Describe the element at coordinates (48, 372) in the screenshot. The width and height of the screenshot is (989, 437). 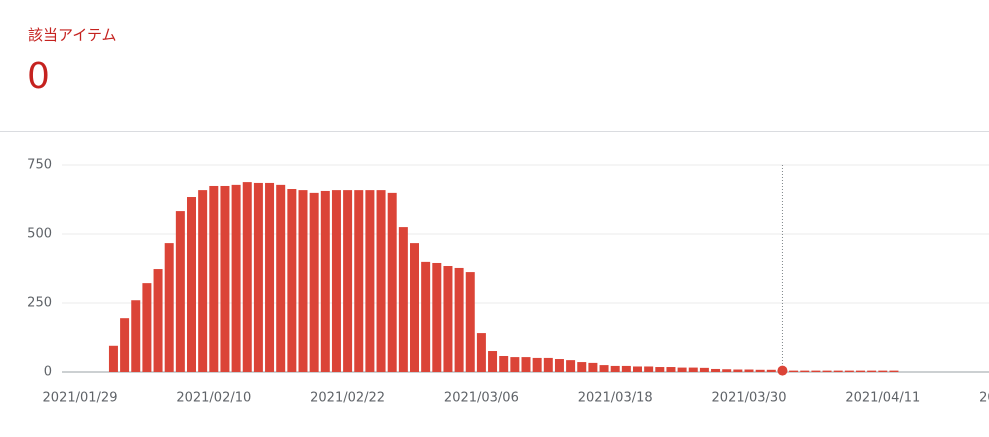
I see `y-tick-label: 0` at that location.